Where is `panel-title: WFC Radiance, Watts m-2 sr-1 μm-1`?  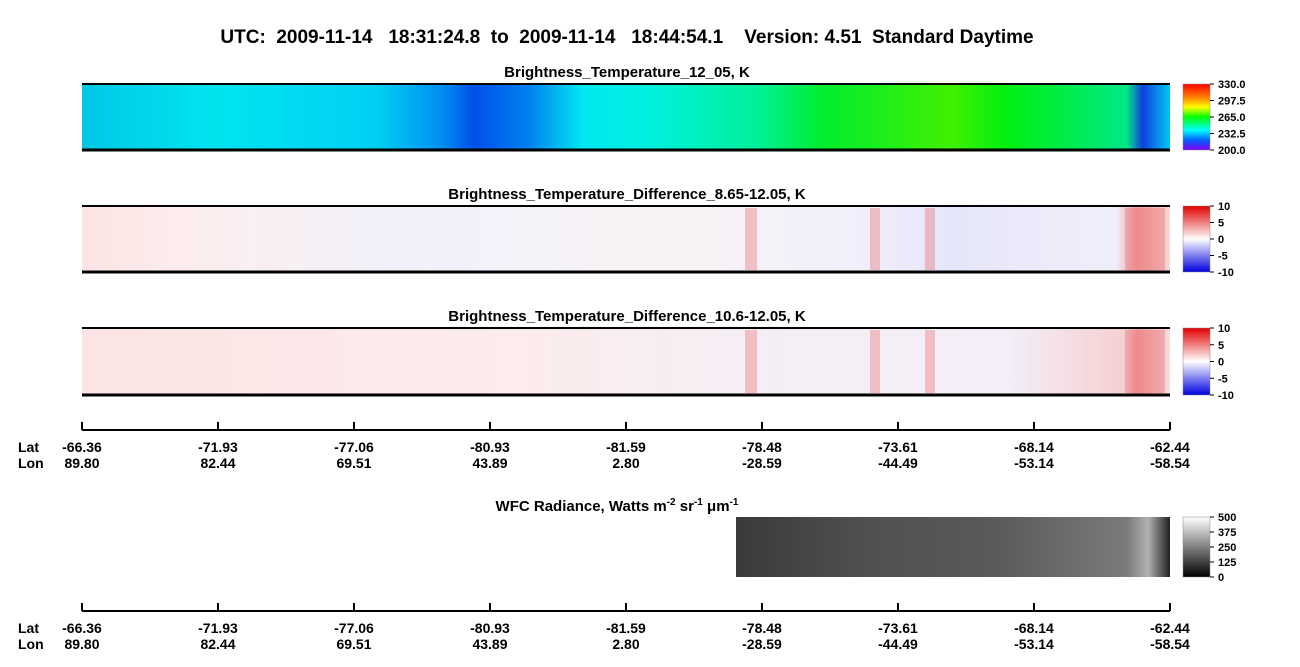
panel-title: WFC Radiance, Watts m-2 sr-1 μm-1 is located at coordinates (617, 506).